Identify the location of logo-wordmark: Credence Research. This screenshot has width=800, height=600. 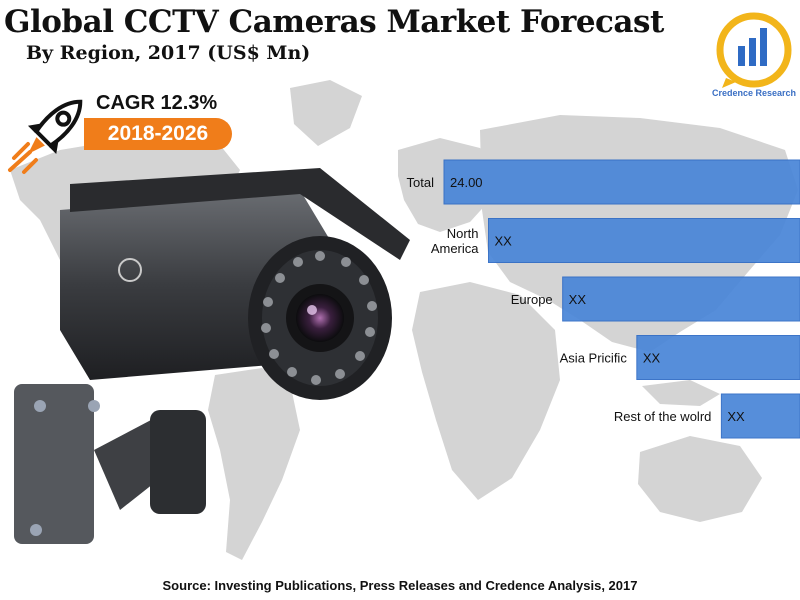
(754, 93).